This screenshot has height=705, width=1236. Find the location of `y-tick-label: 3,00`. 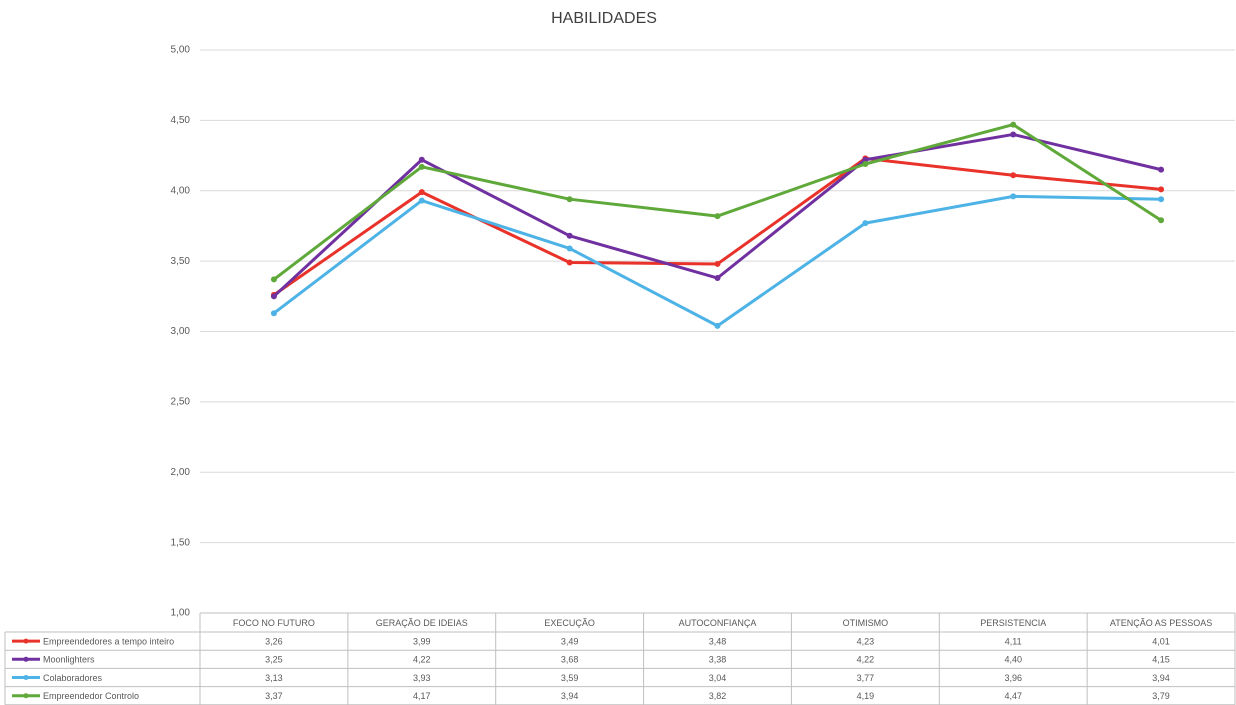

y-tick-label: 3,00 is located at coordinates (181, 331).